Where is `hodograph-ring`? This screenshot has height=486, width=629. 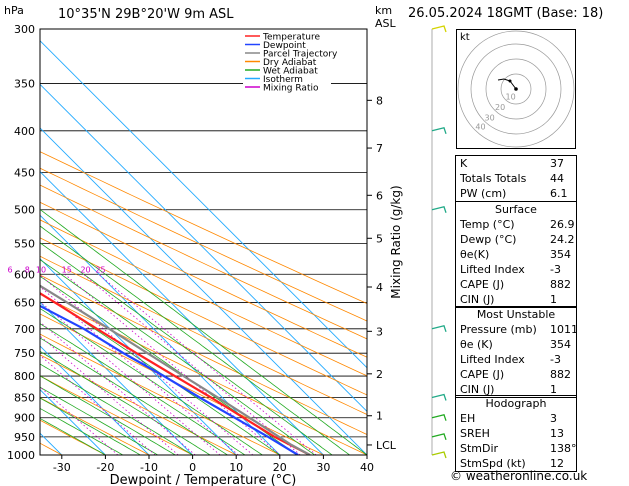 hodograph-ring is located at coordinates (516, 89).